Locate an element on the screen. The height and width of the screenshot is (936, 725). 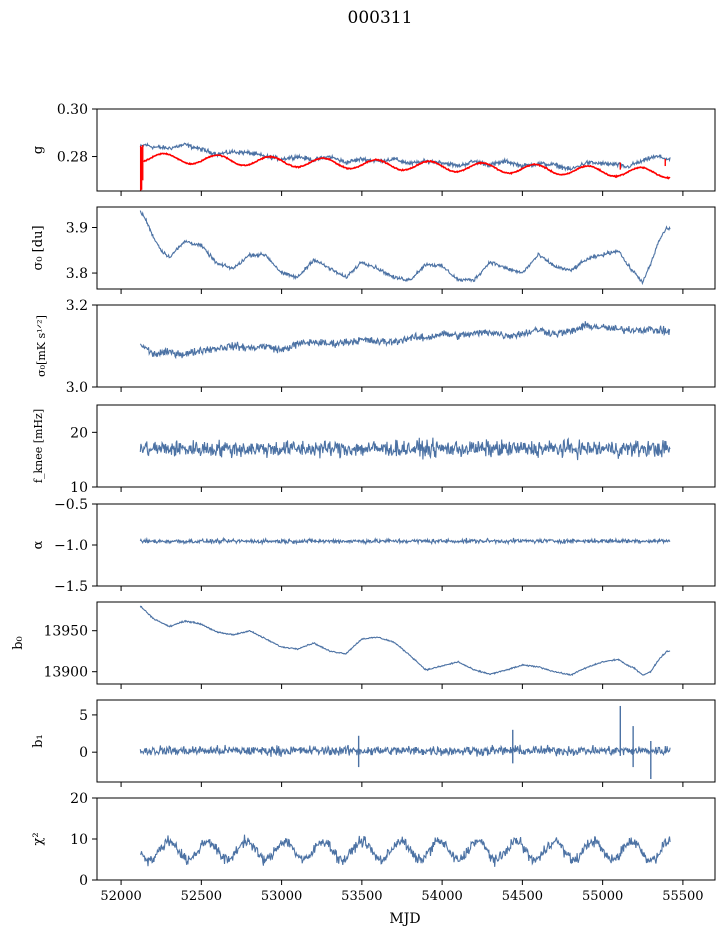
xtick-label-6: 55000 is located at coordinates (602, 896).